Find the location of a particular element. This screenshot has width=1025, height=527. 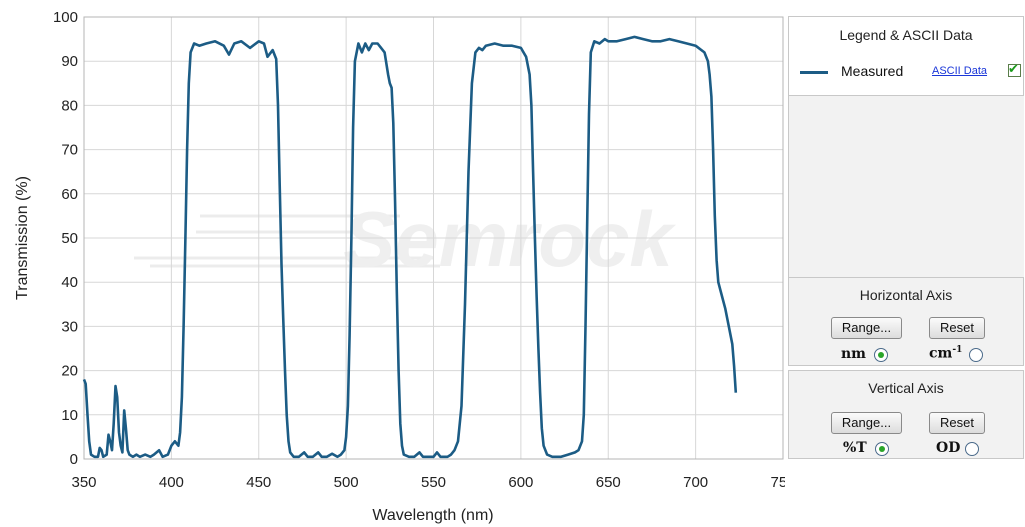

x-tick-label: 400 is located at coordinates (171, 482).